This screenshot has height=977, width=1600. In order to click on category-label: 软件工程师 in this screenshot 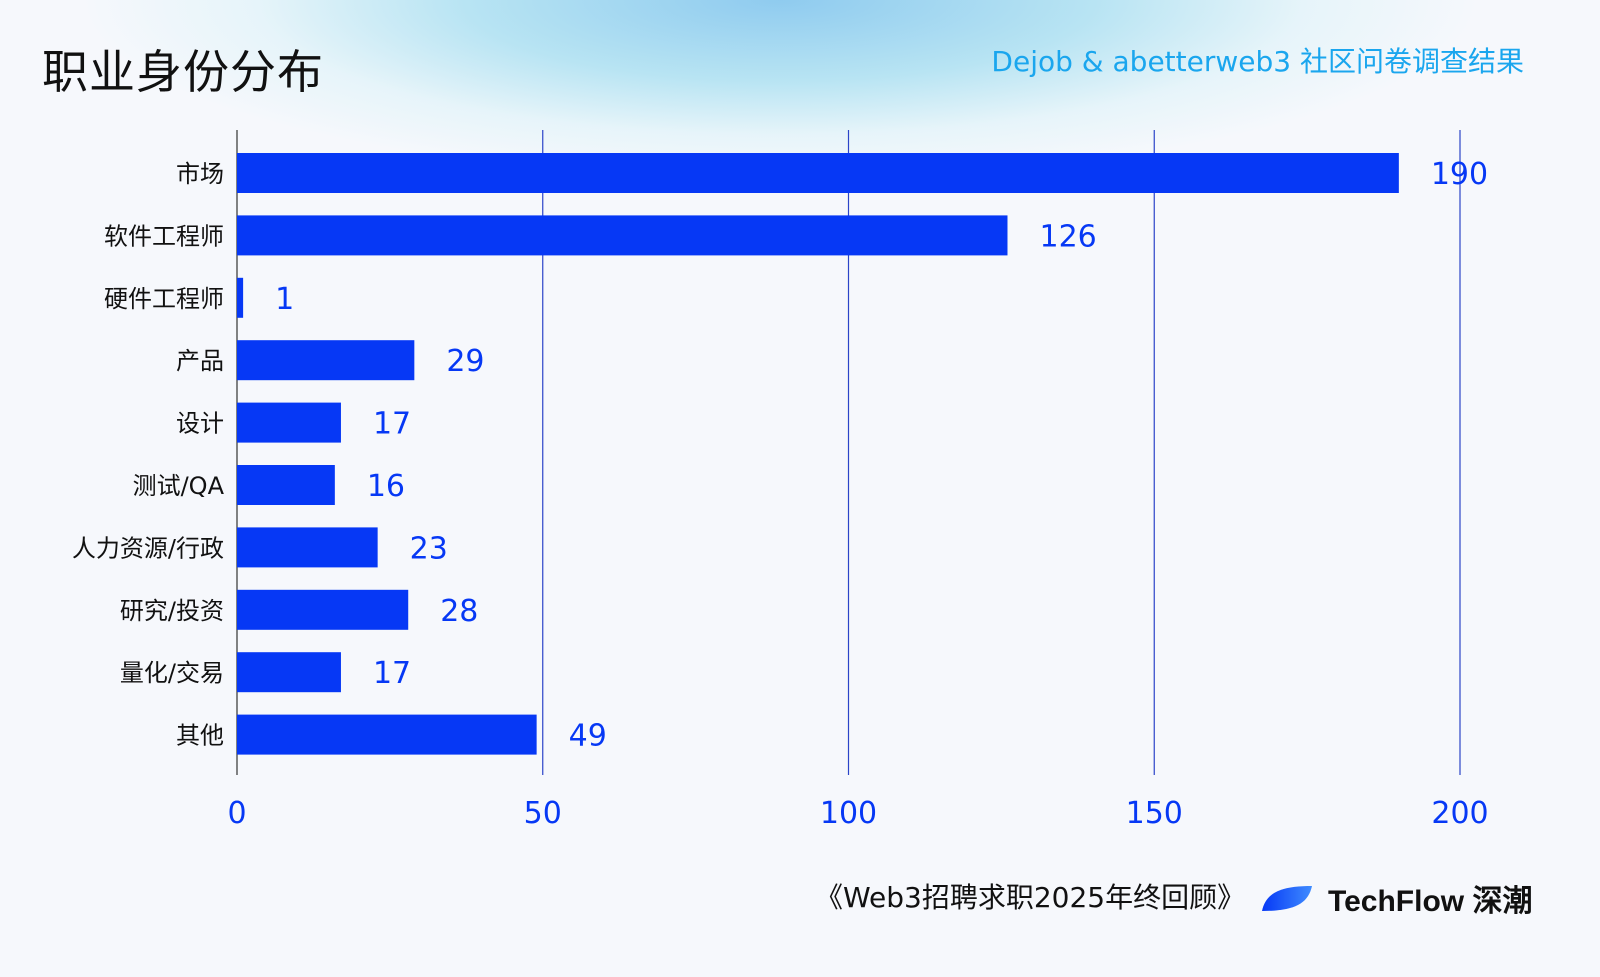, I will do `click(164, 236)`.